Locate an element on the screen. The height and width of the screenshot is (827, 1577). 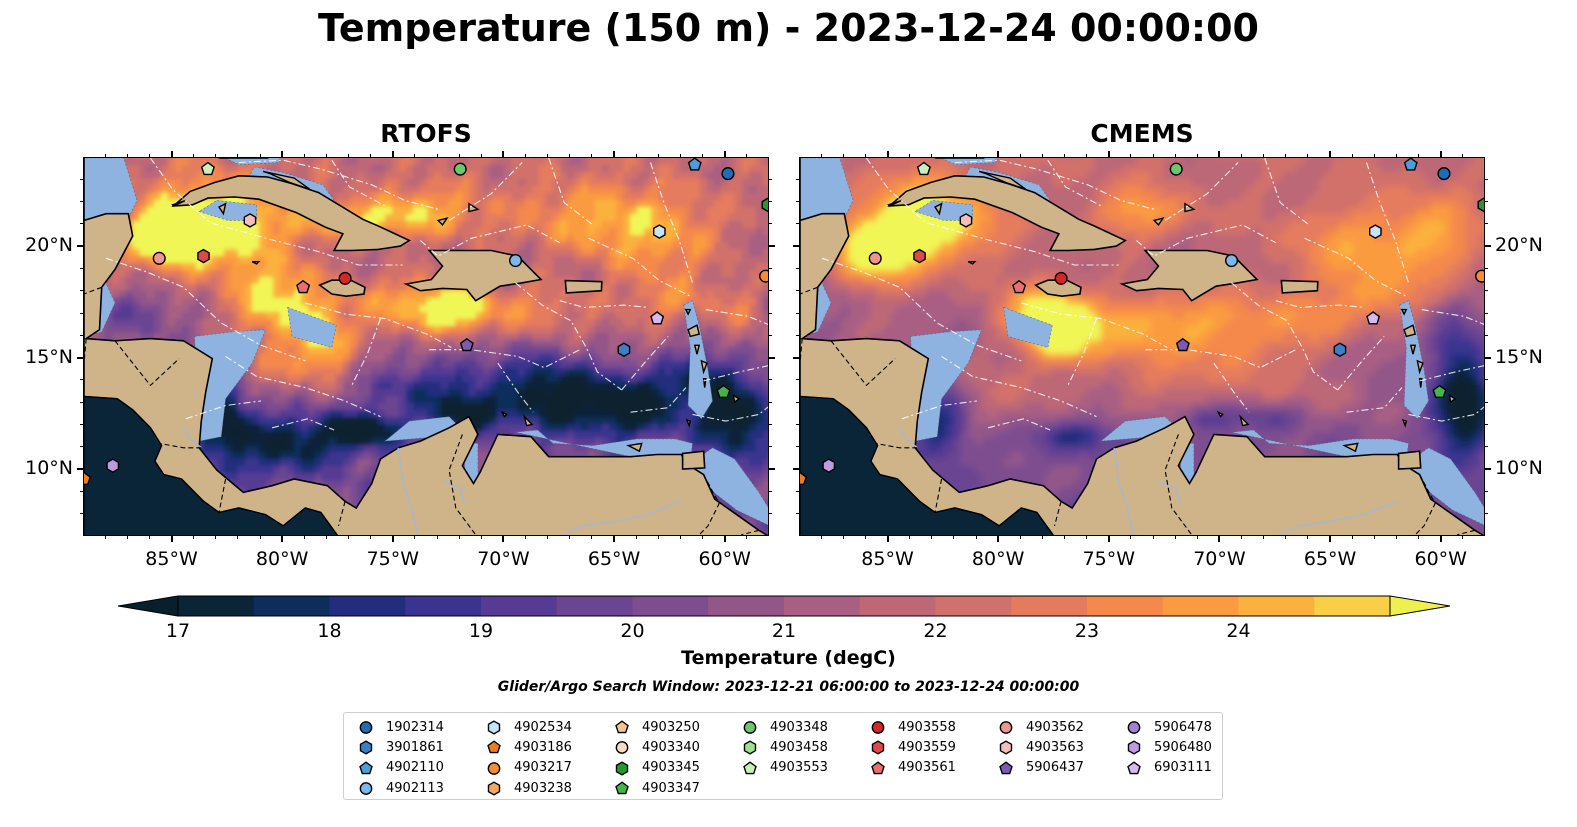
lat-tick-label: 10°N is located at coordinates (49, 468).